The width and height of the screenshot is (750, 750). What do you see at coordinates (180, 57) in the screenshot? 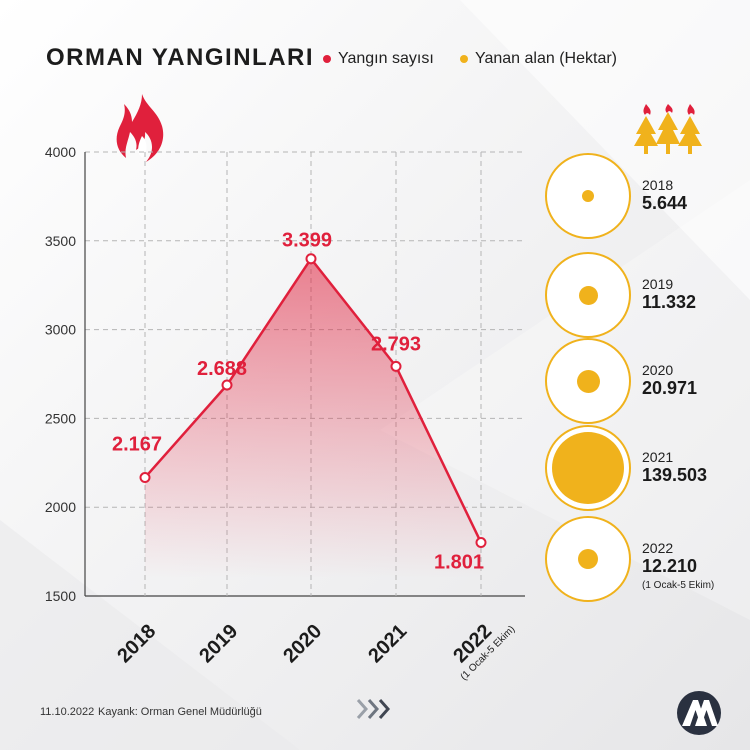
I see `page-title: ORMAN YANGINLARI` at bounding box center [180, 57].